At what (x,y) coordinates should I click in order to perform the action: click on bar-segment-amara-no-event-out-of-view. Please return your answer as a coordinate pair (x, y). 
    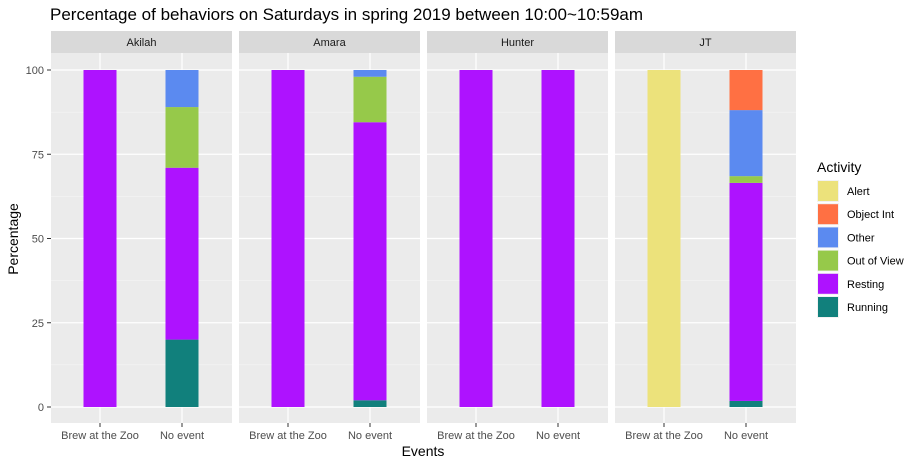
    Looking at the image, I should click on (370, 99).